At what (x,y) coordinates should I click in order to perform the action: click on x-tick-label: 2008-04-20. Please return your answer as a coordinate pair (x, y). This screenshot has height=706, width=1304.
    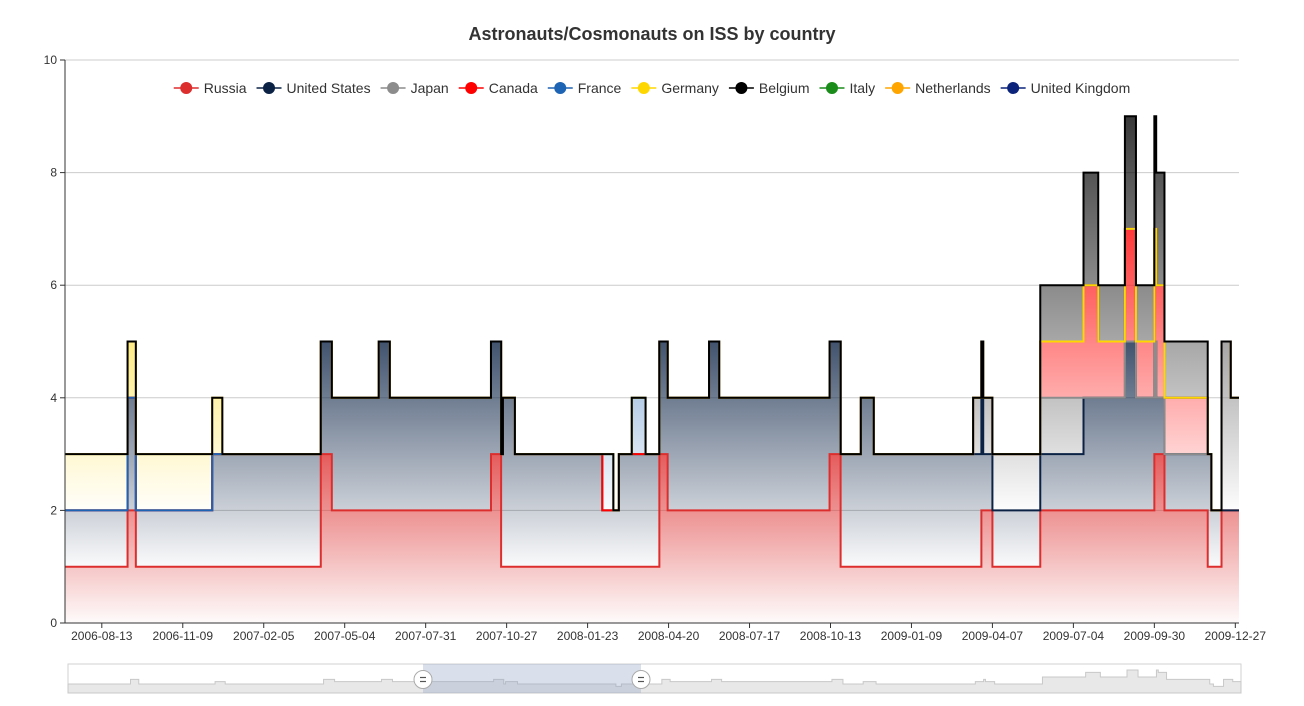
    Looking at the image, I should click on (669, 636).